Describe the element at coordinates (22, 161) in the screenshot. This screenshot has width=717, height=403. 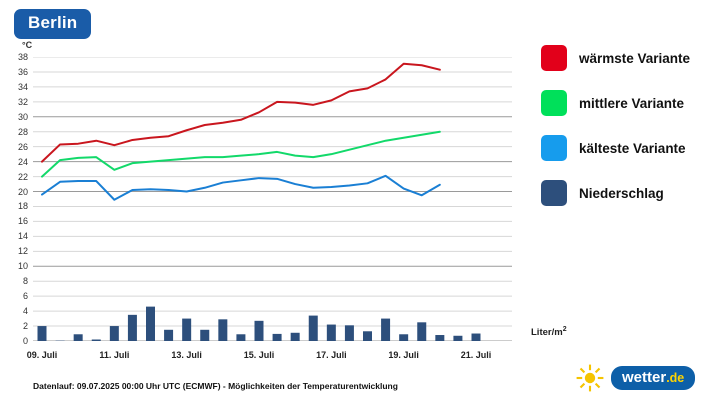
I see `y-axis-tick: 24` at that location.